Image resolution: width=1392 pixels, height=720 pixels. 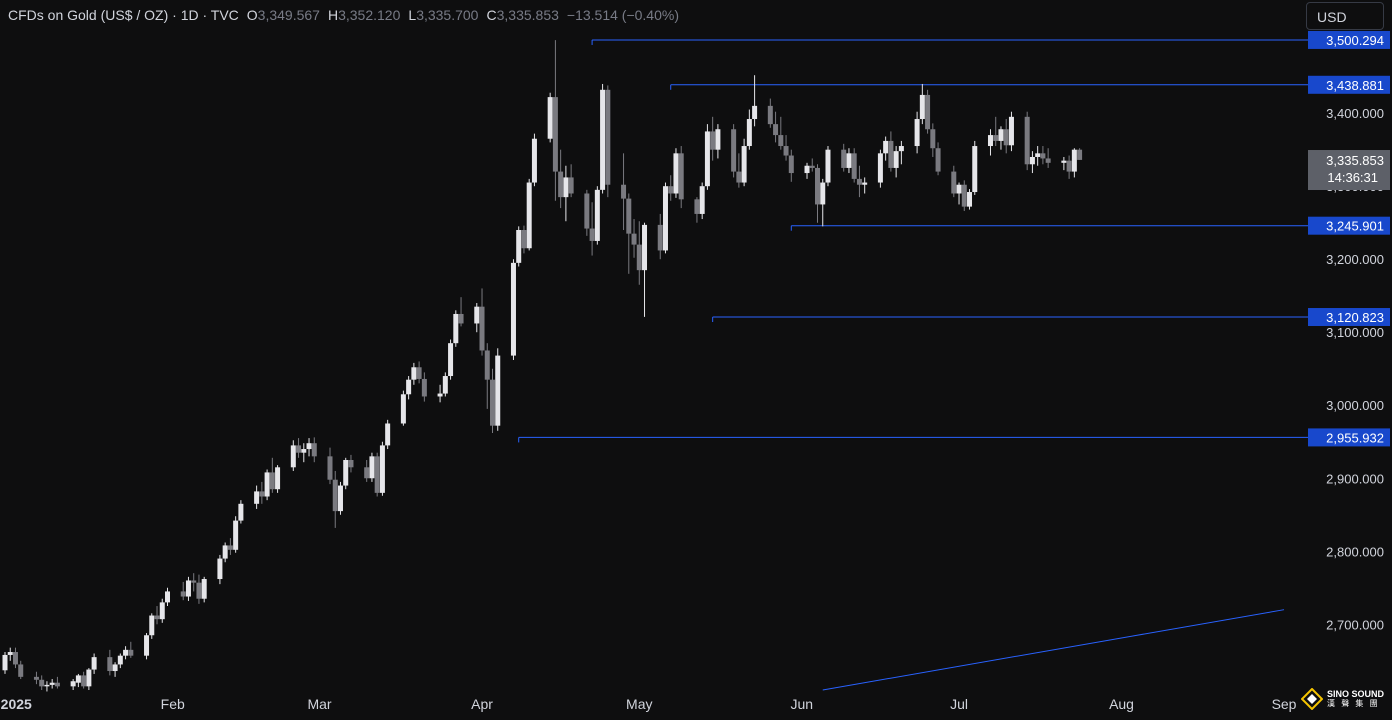 I want to click on level-label: 3,500.294, so click(x=1355, y=40).